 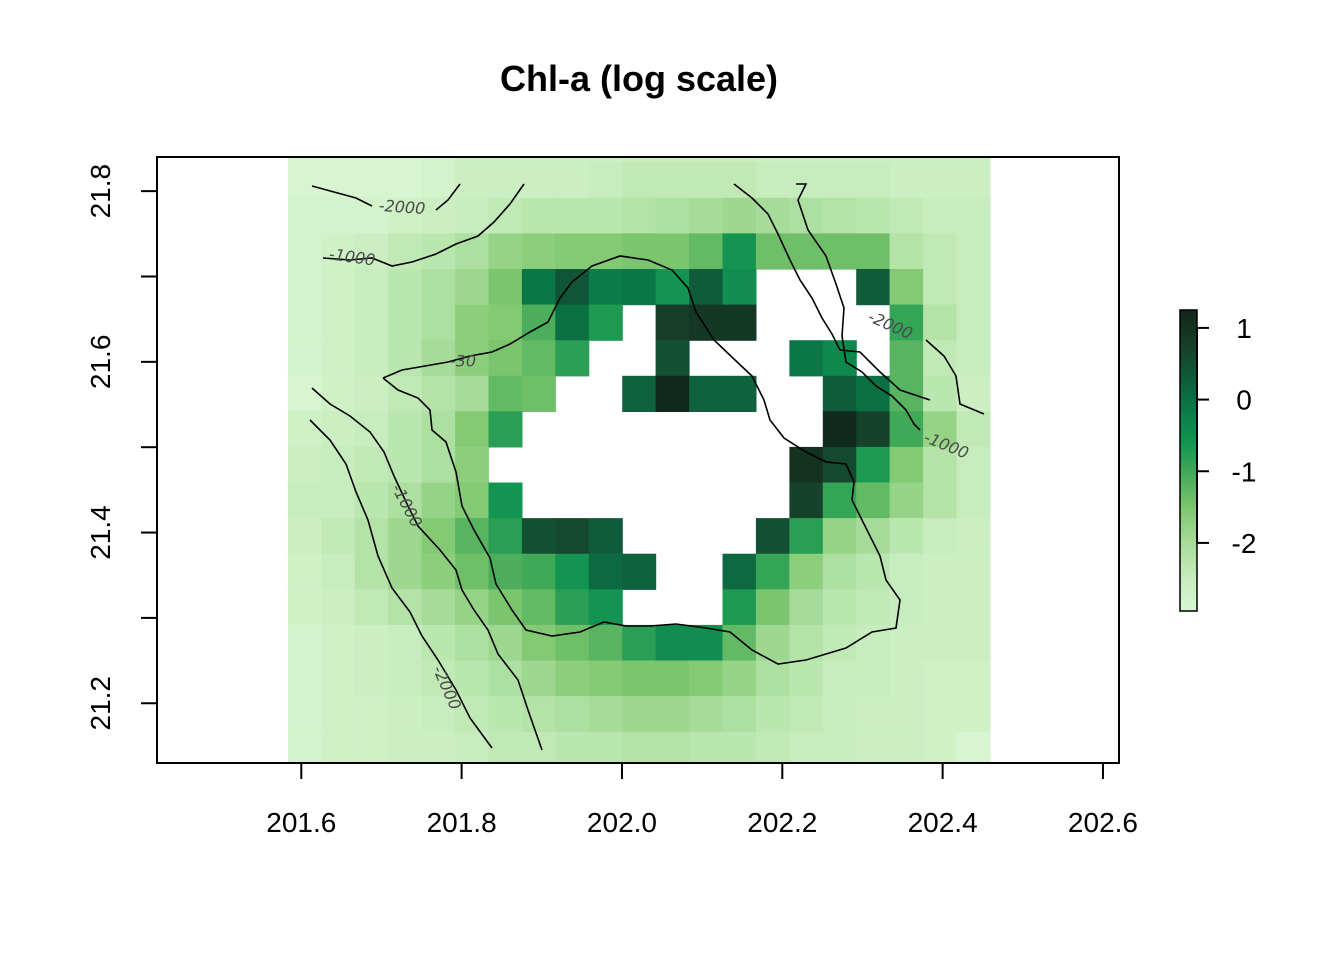 What do you see at coordinates (402, 207) in the screenshot?
I see `contour-label: -2000` at bounding box center [402, 207].